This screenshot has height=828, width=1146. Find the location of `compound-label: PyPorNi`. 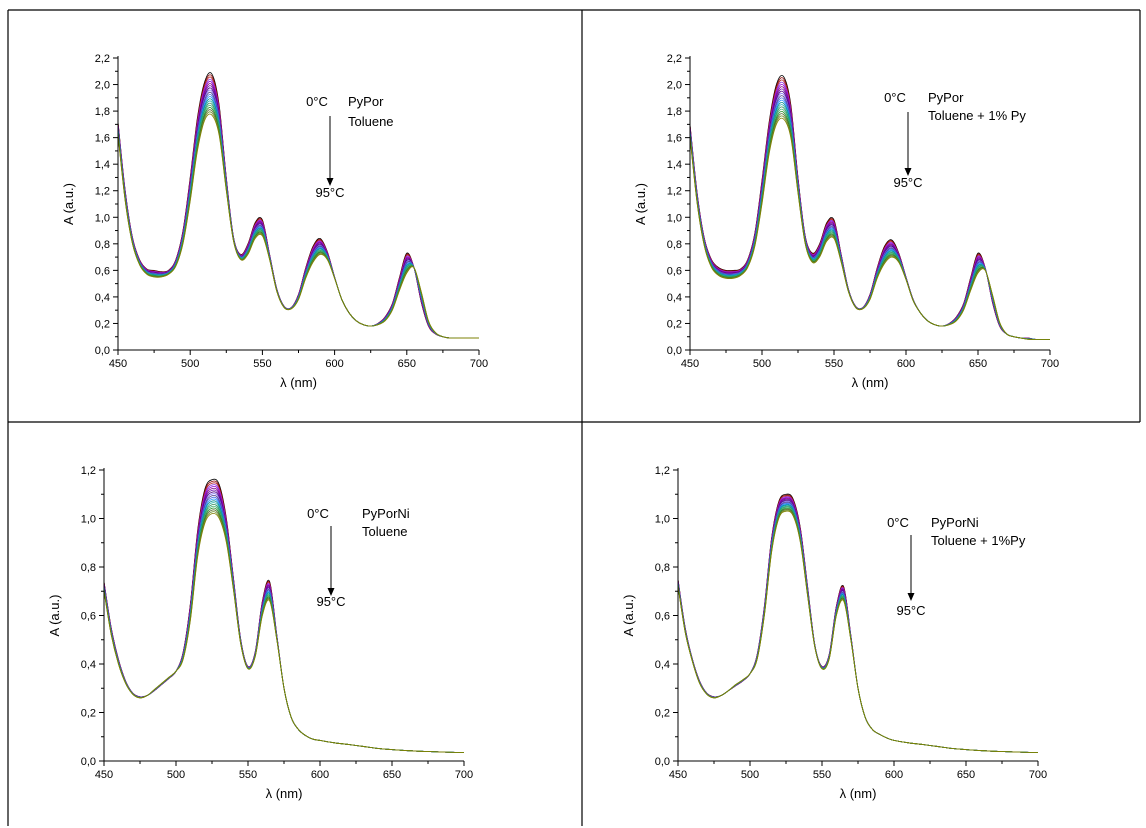

compound-label: PyPorNi is located at coordinates (955, 522).